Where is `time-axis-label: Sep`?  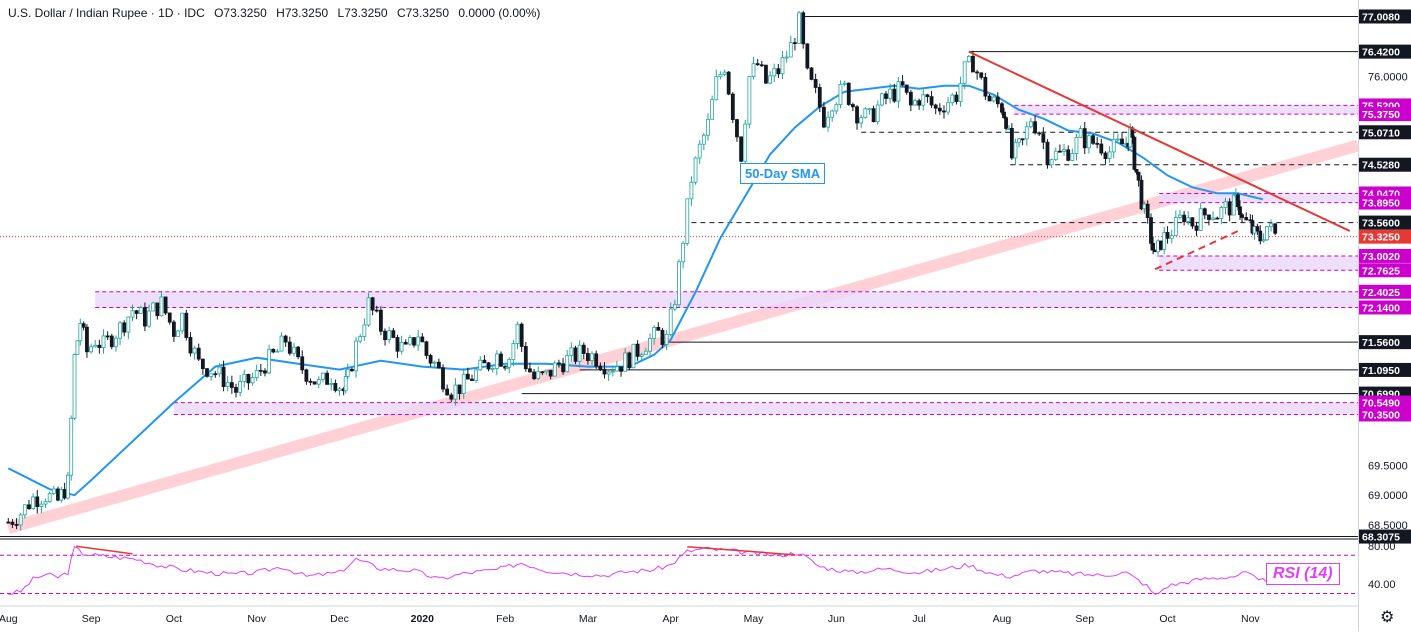 time-axis-label: Sep is located at coordinates (1084, 619).